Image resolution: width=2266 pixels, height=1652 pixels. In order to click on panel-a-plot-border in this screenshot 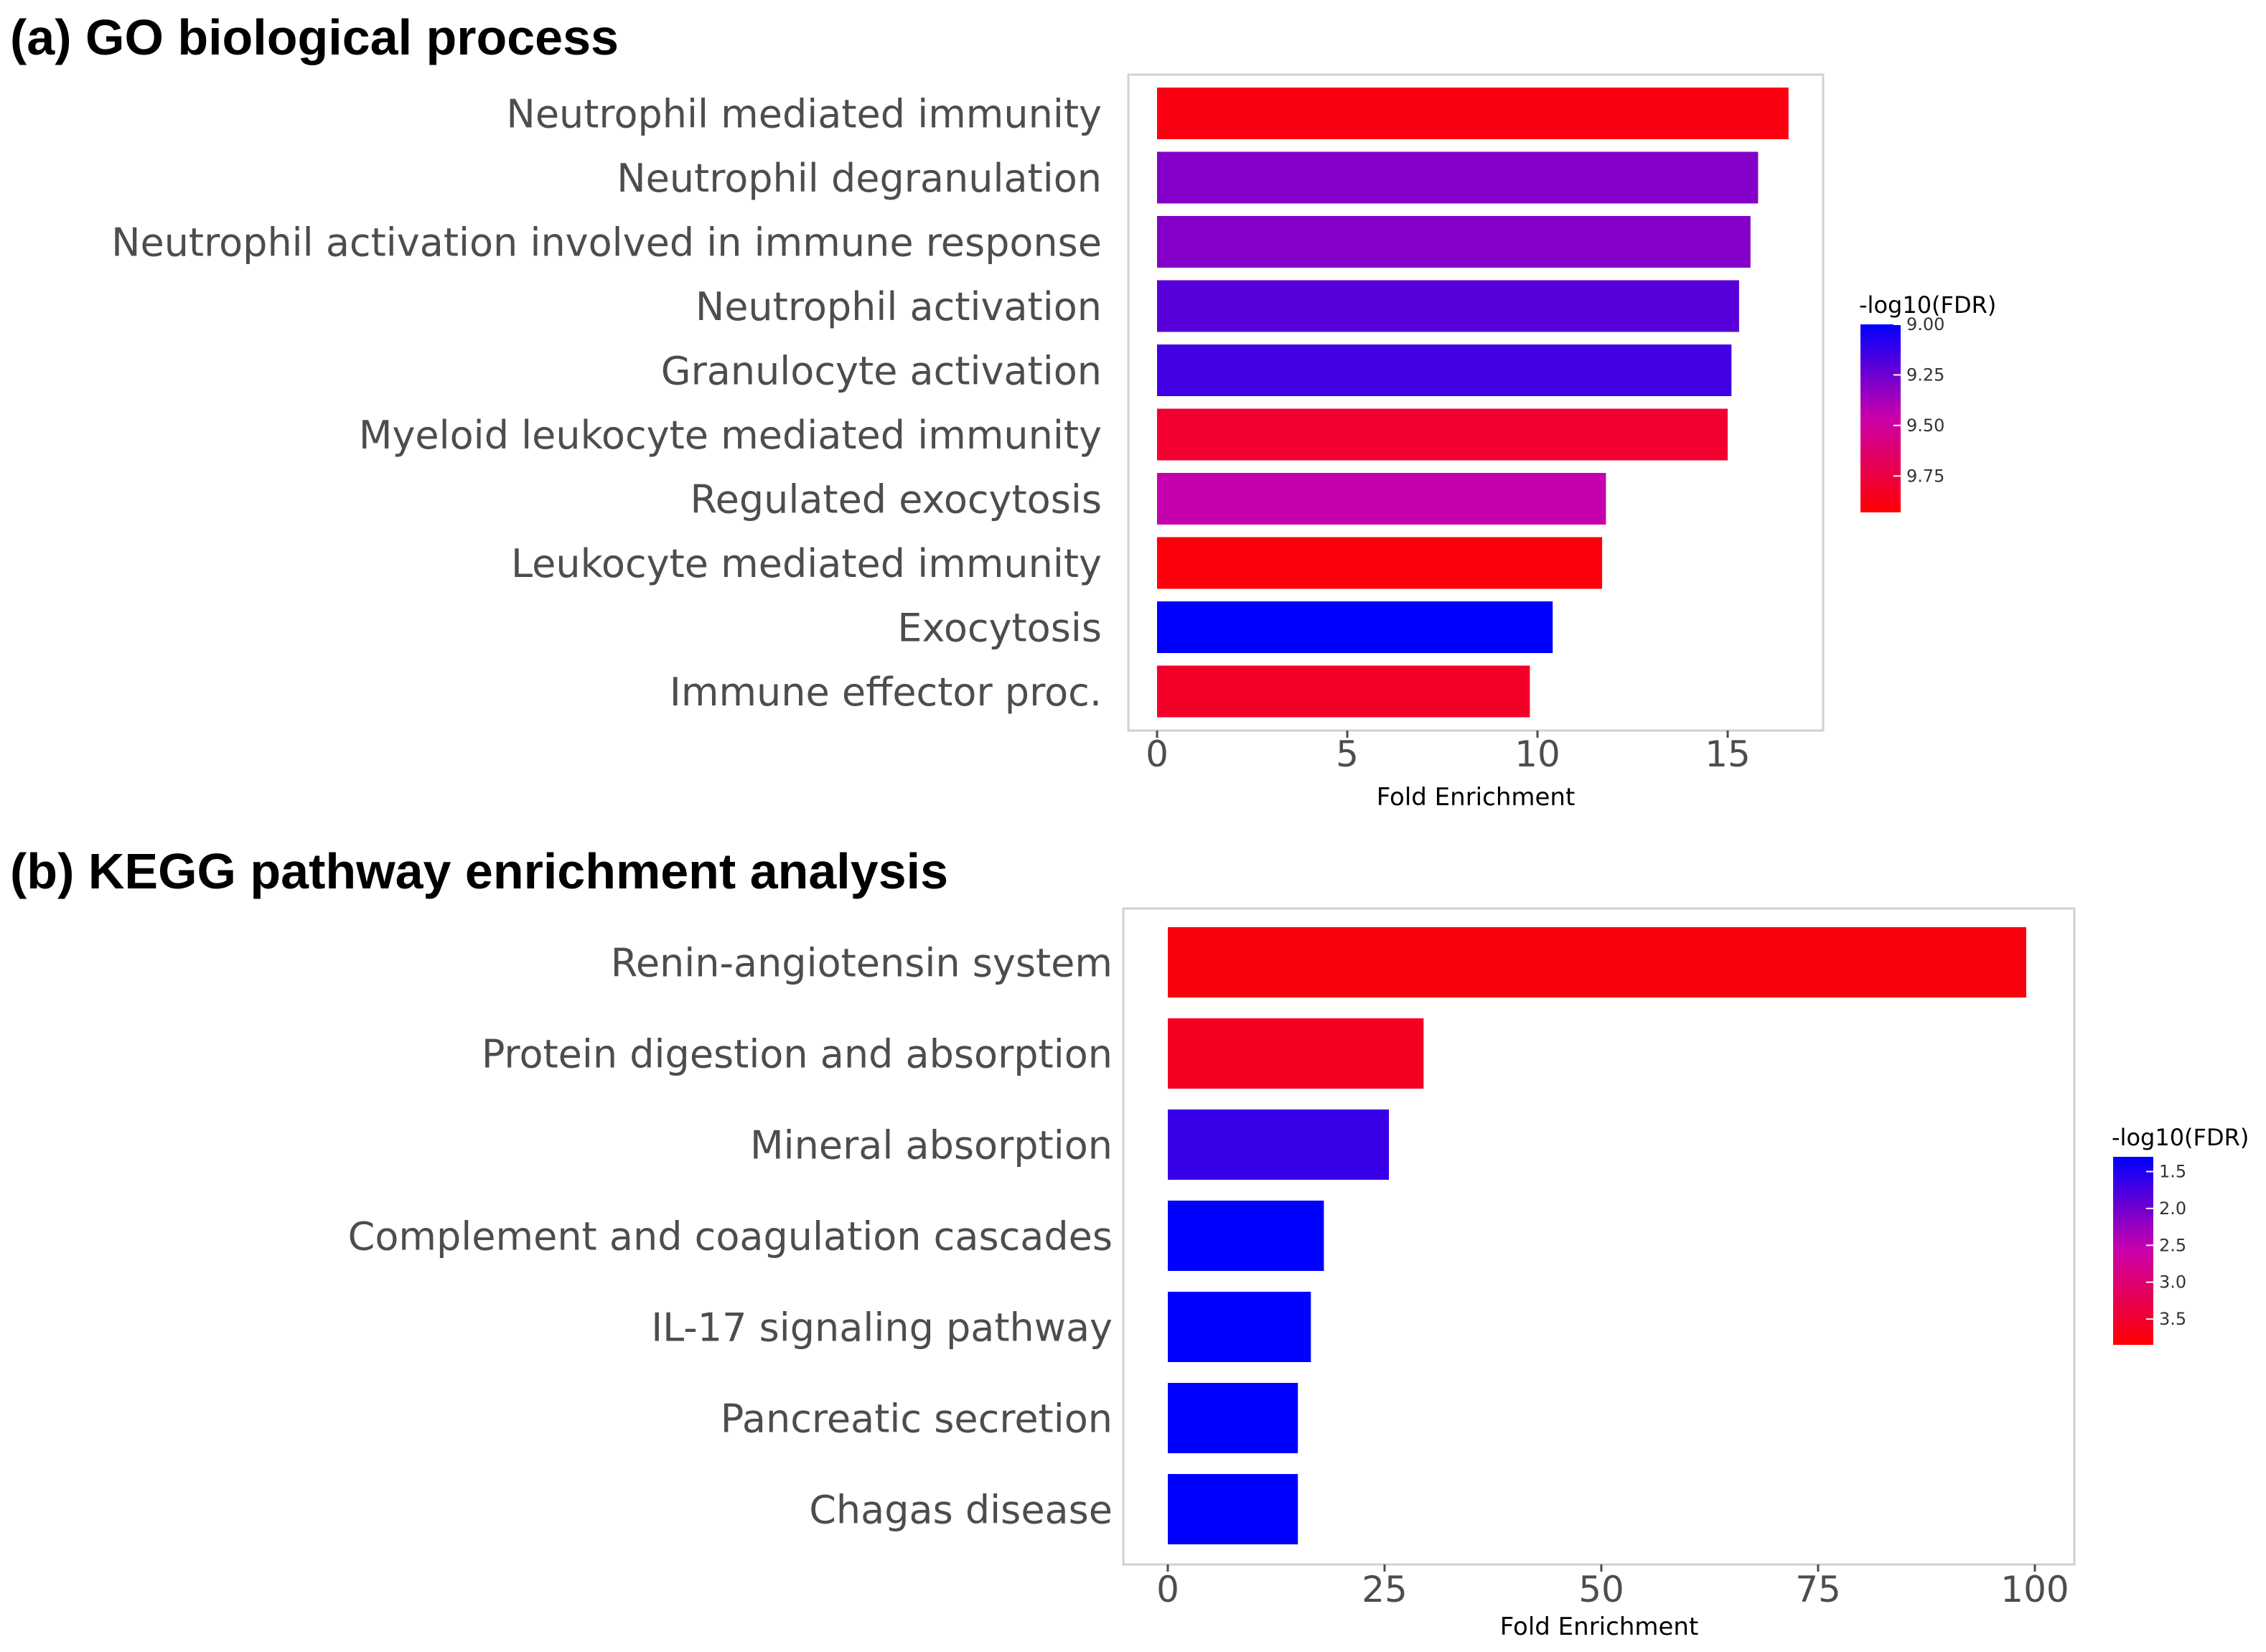, I will do `click(1476, 402)`.